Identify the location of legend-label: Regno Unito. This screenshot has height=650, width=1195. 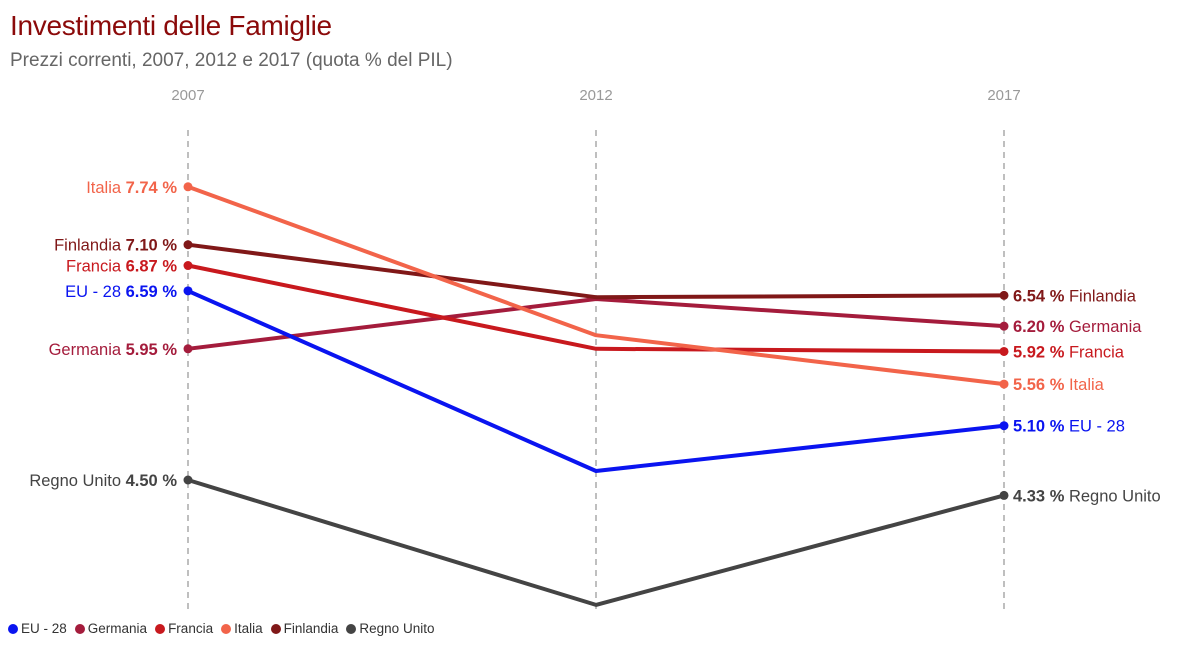
(397, 628).